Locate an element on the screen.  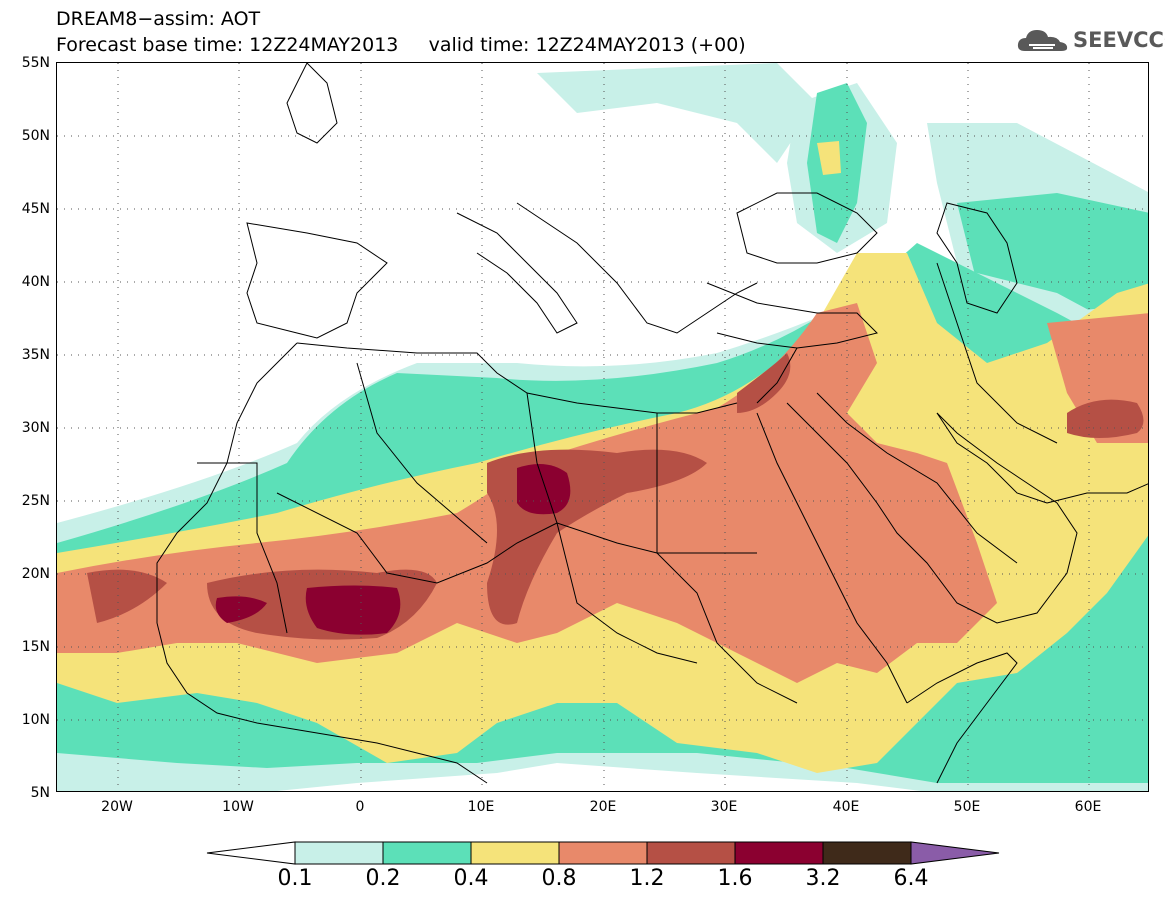
lat-label: 25N is located at coordinates (35, 501).